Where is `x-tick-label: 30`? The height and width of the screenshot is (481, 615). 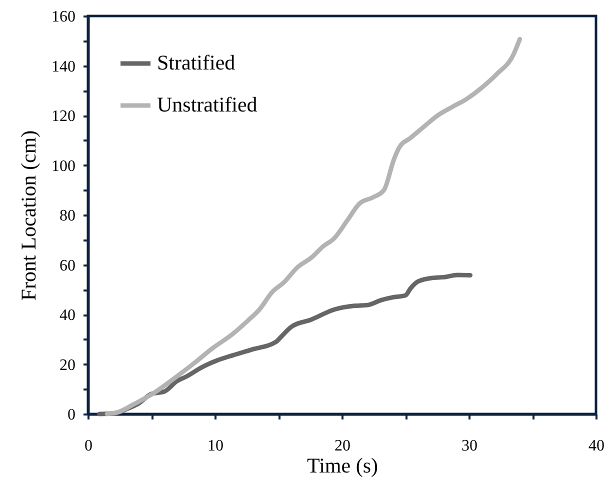 x-tick-label: 30 is located at coordinates (470, 446).